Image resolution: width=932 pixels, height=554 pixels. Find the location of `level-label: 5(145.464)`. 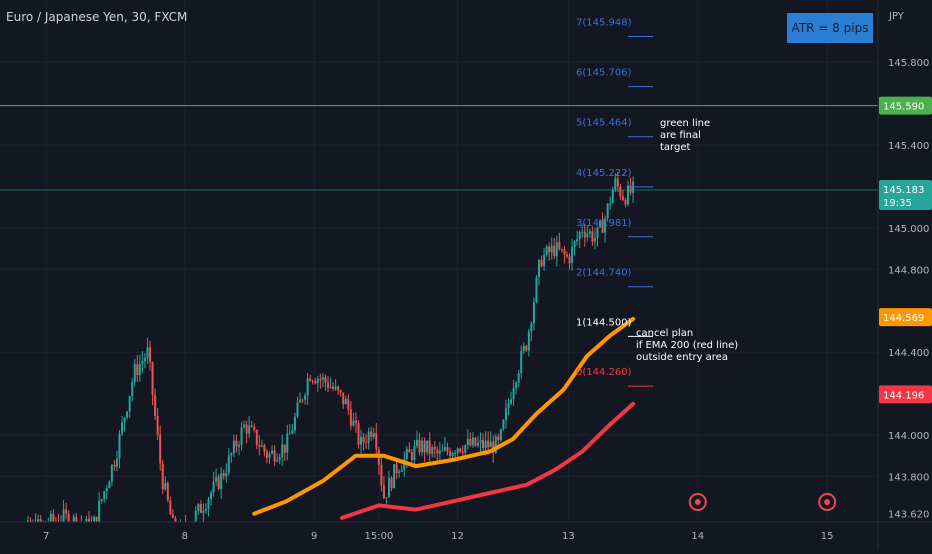

level-label: 5(145.464) is located at coordinates (604, 123).